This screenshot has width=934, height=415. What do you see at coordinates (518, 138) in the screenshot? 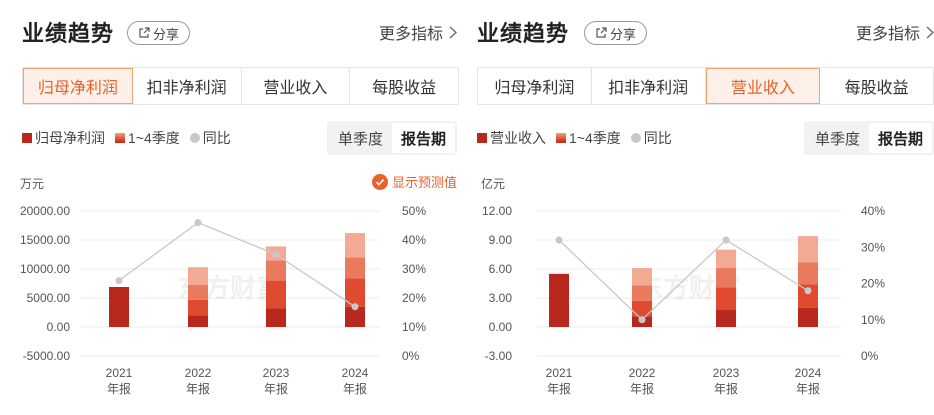
I see `legend-label-main: 营业收入` at bounding box center [518, 138].